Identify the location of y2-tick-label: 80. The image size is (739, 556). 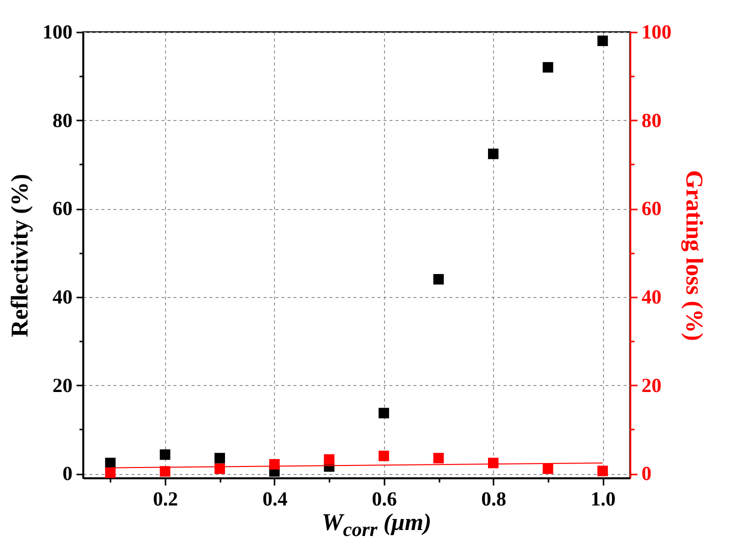
(652, 121).